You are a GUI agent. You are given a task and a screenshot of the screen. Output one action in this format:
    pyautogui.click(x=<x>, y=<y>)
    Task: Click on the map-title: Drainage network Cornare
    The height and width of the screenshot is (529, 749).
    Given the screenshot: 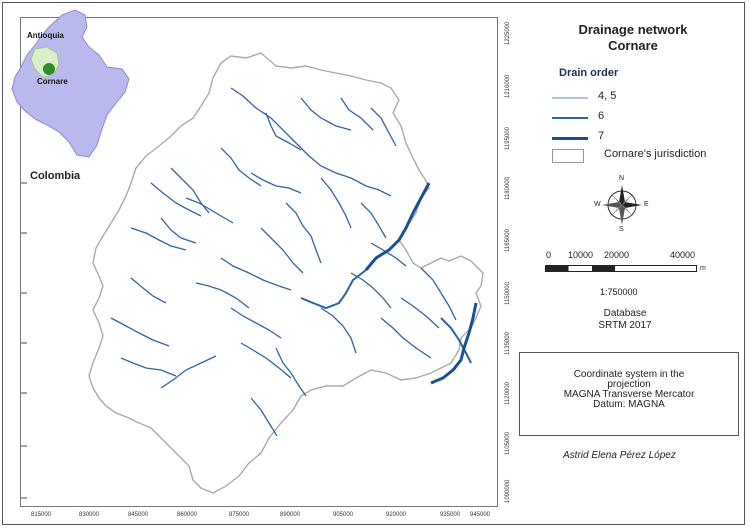 What is the action you would take?
    pyautogui.click(x=633, y=38)
    